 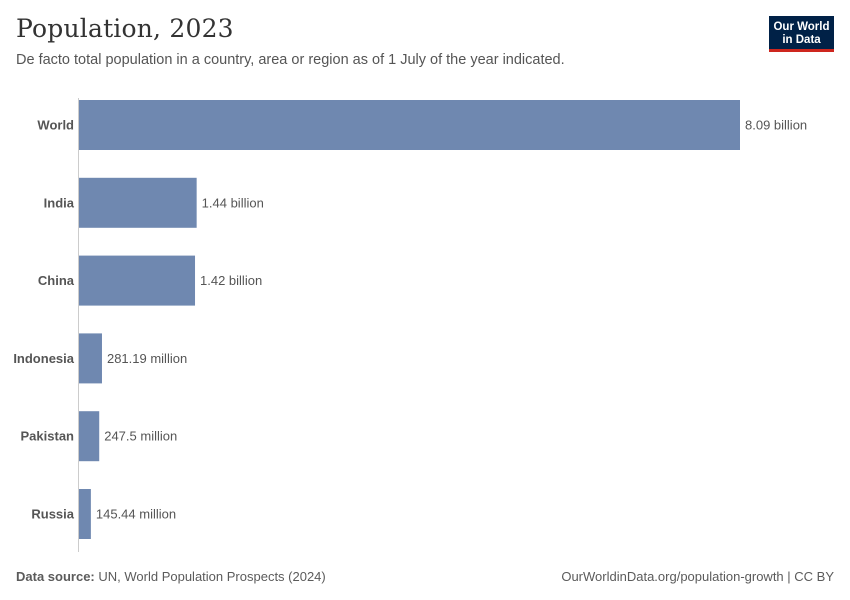 What do you see at coordinates (59, 202) in the screenshot?
I see `category-label-india: India` at bounding box center [59, 202].